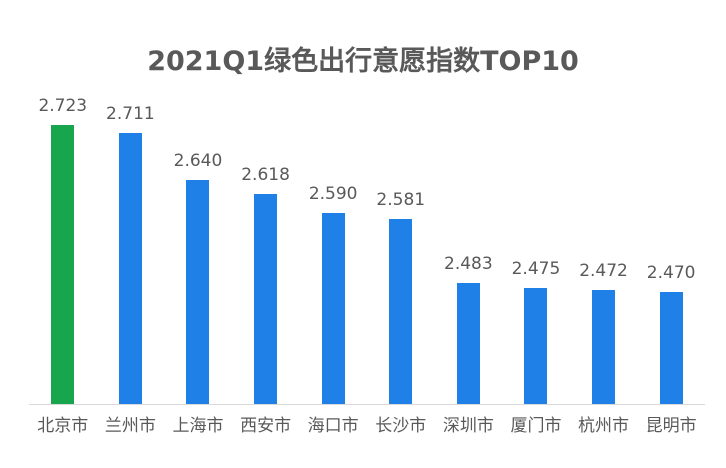 The image size is (726, 468). I want to click on bar-group: 2.640, so click(198, 239).